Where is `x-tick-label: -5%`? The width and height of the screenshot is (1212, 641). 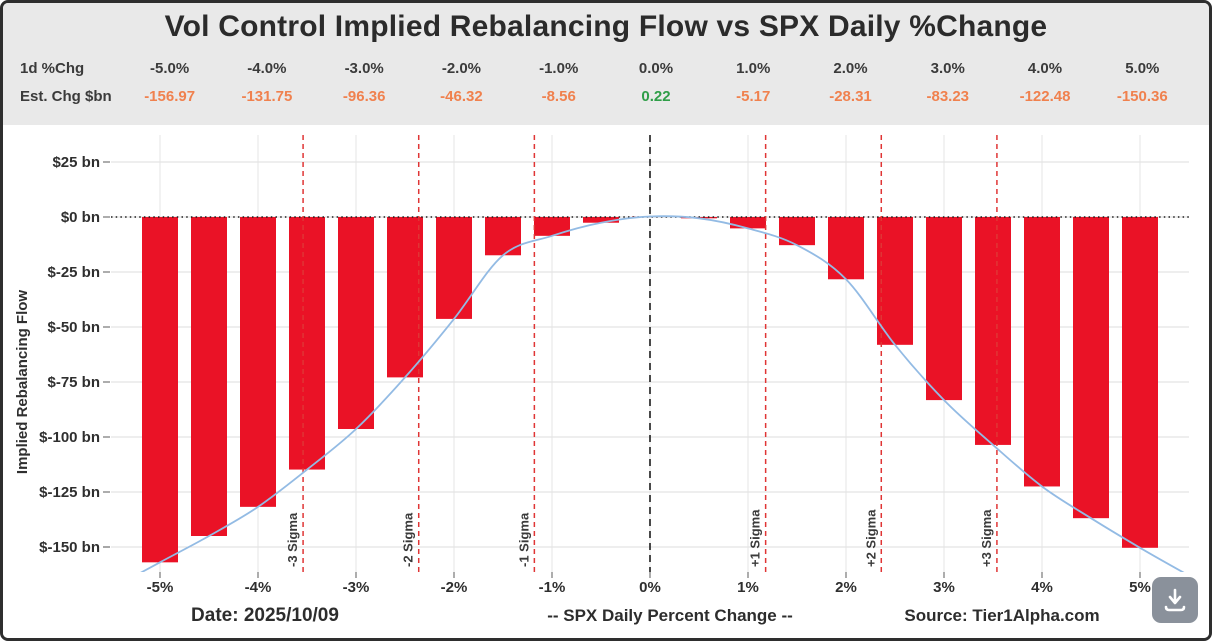
x-tick-label: -5% is located at coordinates (160, 587).